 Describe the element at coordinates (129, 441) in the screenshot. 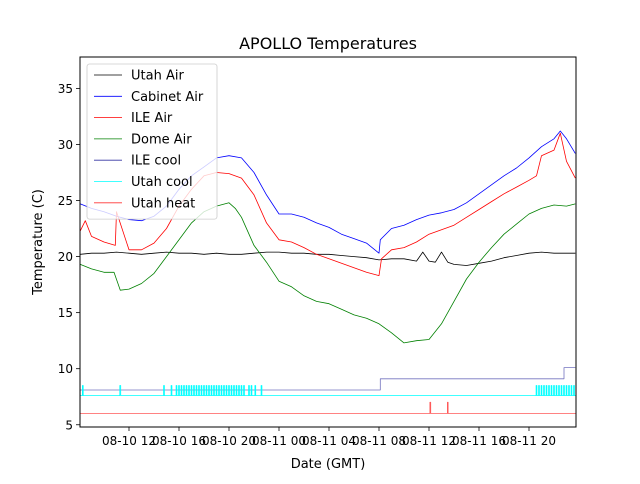

I see `x-tick-label: 08-10 12` at that location.